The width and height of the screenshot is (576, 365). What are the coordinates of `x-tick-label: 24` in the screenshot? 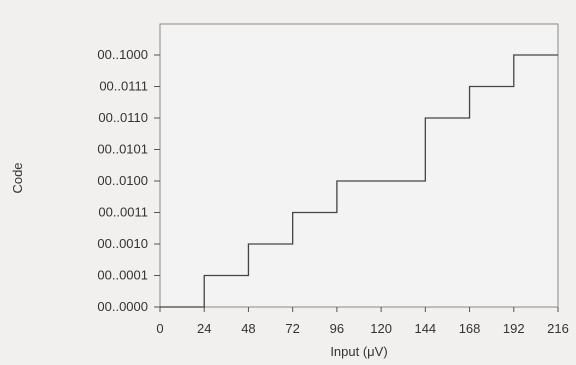 It's located at (204, 328).